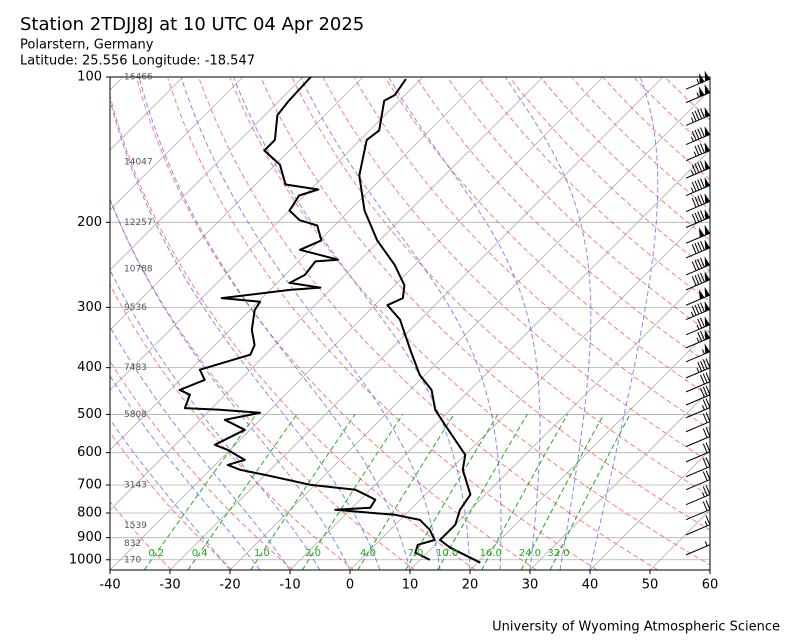 This screenshot has height=640, width=800. I want to click on profile-line, so click(419, 321).